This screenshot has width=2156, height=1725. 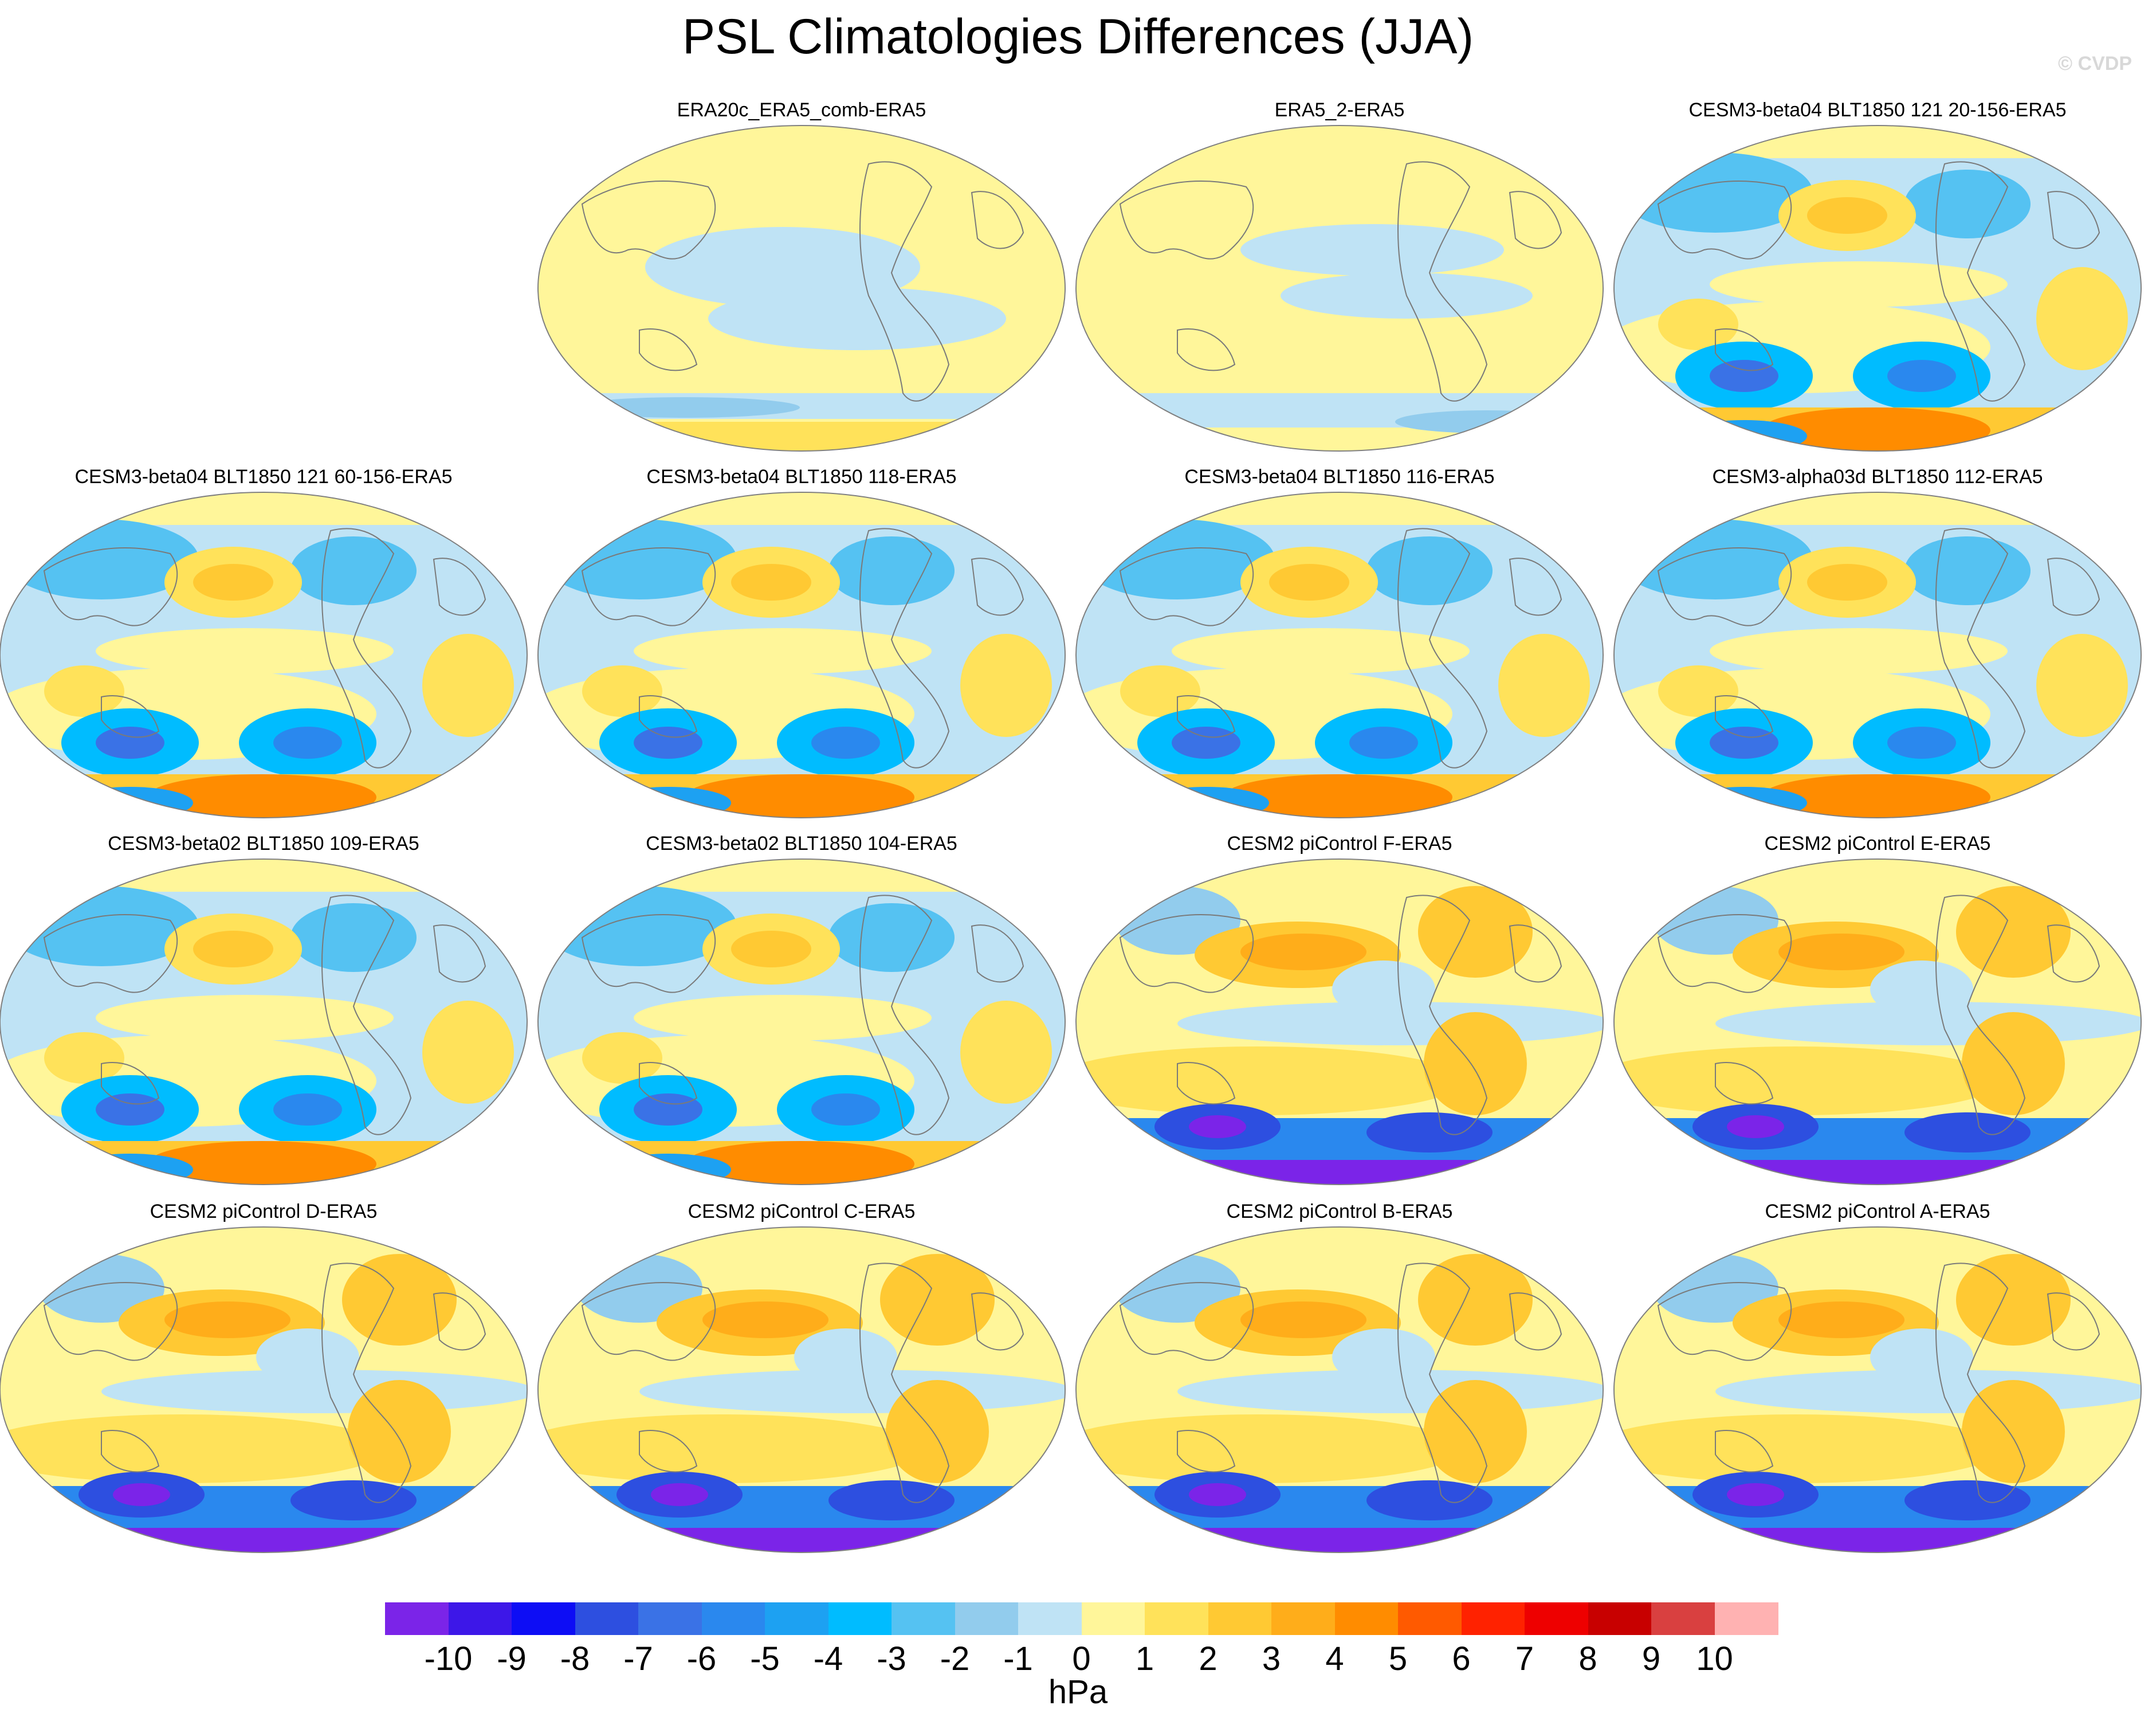 I want to click on antarctic-positive-band, so click(x=801, y=437).